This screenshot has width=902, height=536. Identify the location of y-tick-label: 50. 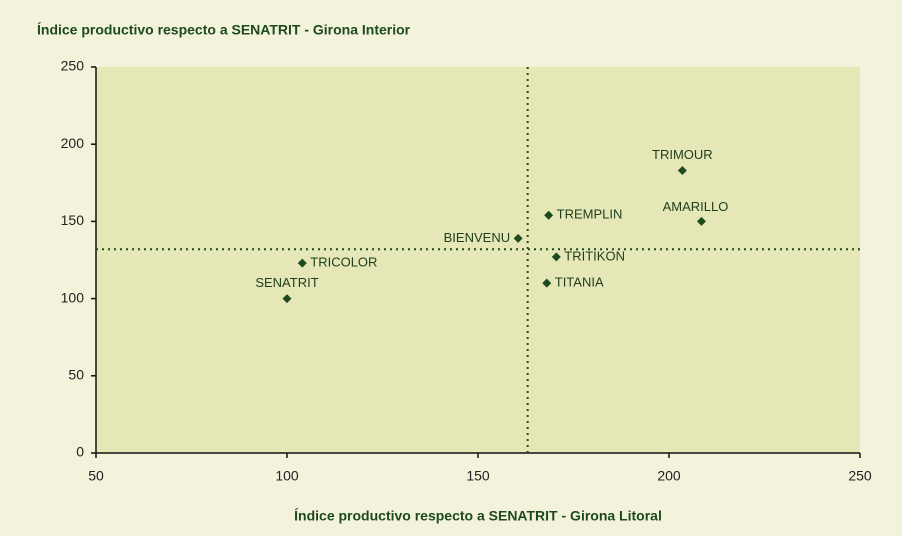
(76, 375).